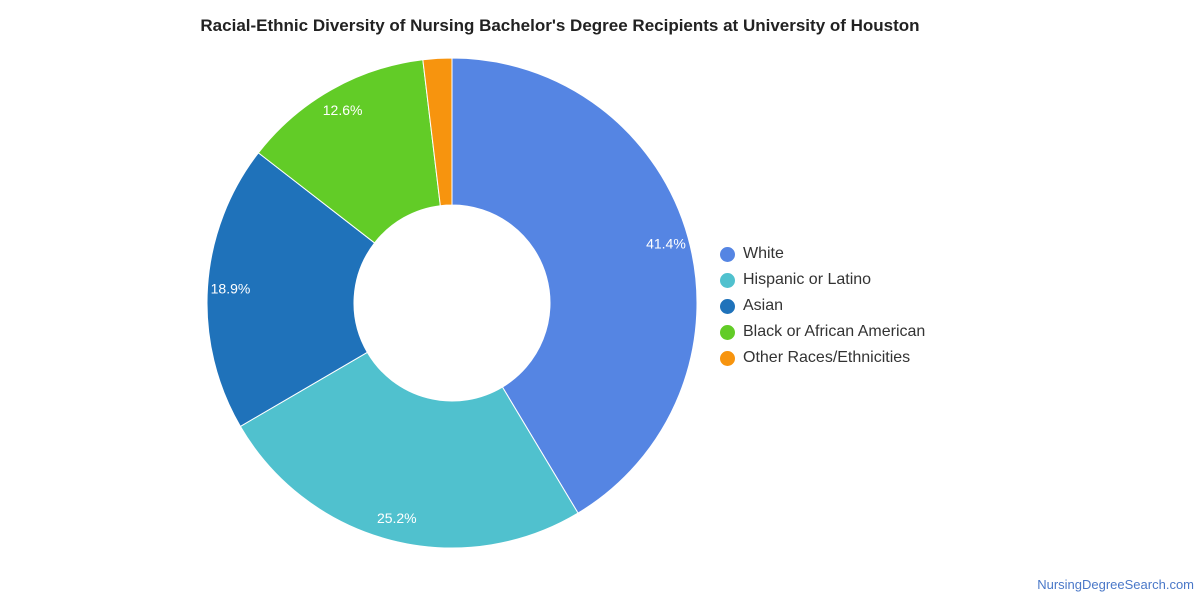  I want to click on legend-label-asian: Asian, so click(763, 305).